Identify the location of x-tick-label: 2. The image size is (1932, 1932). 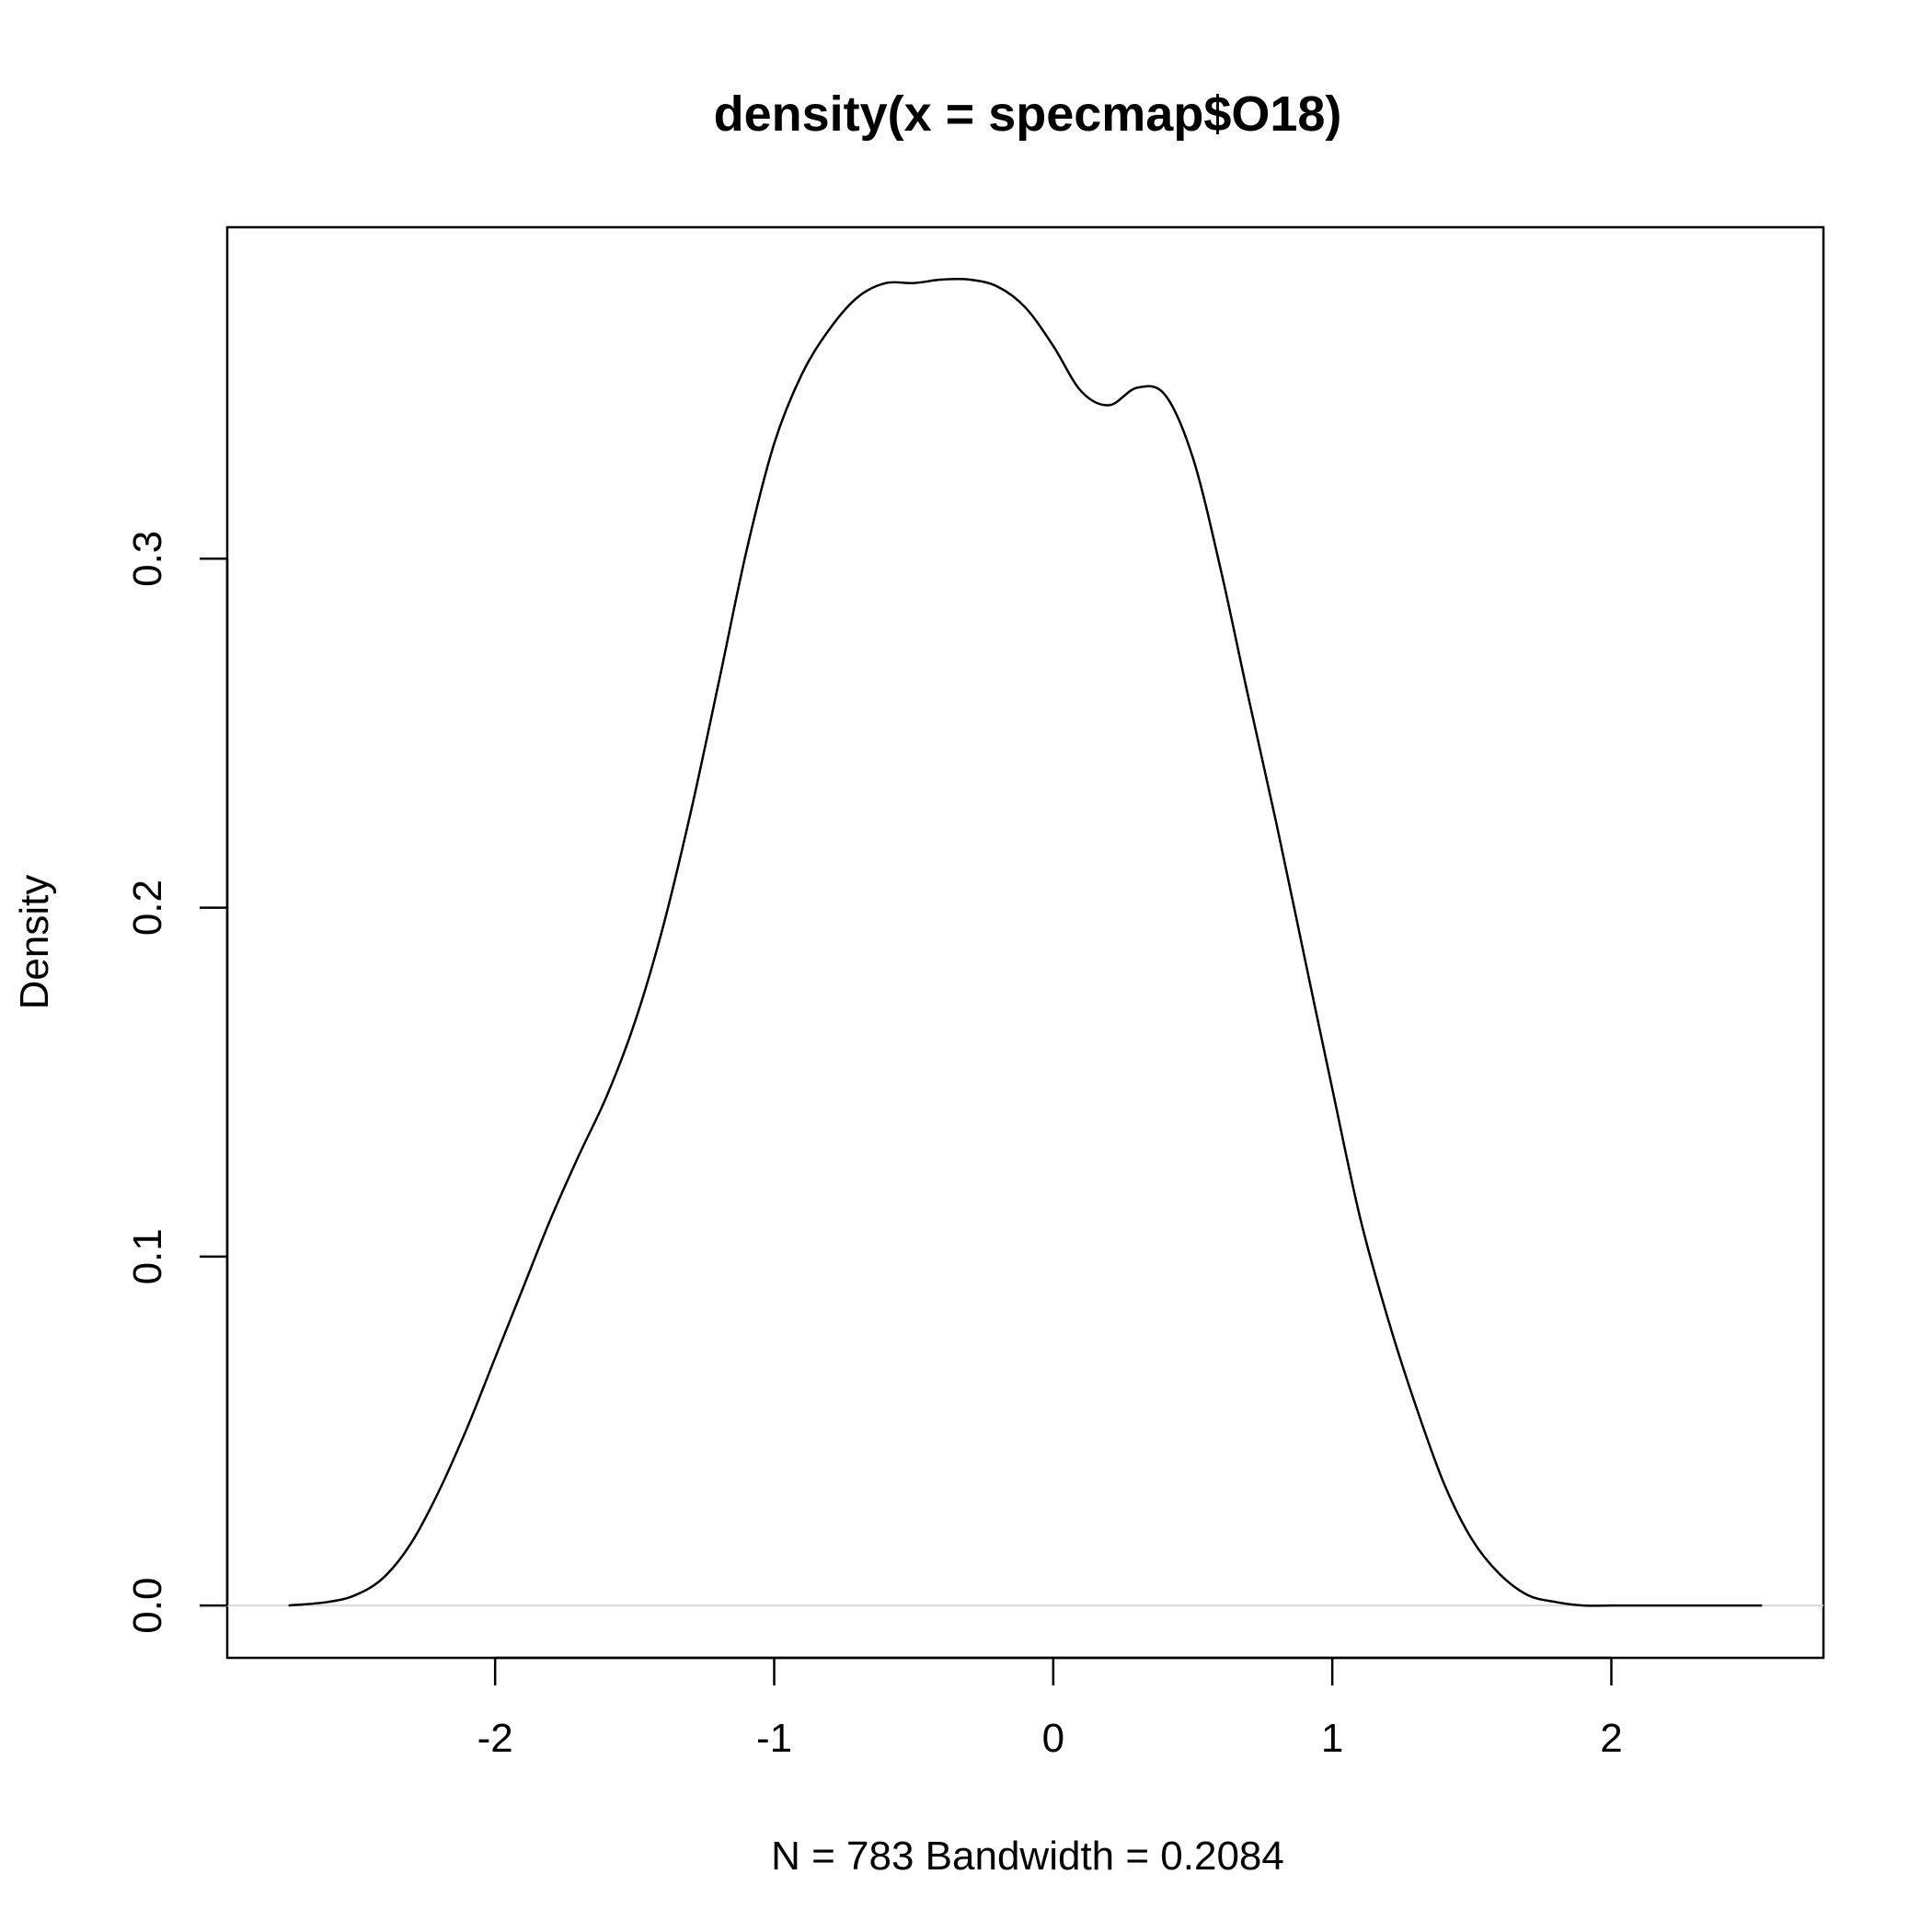
(1611, 1738).